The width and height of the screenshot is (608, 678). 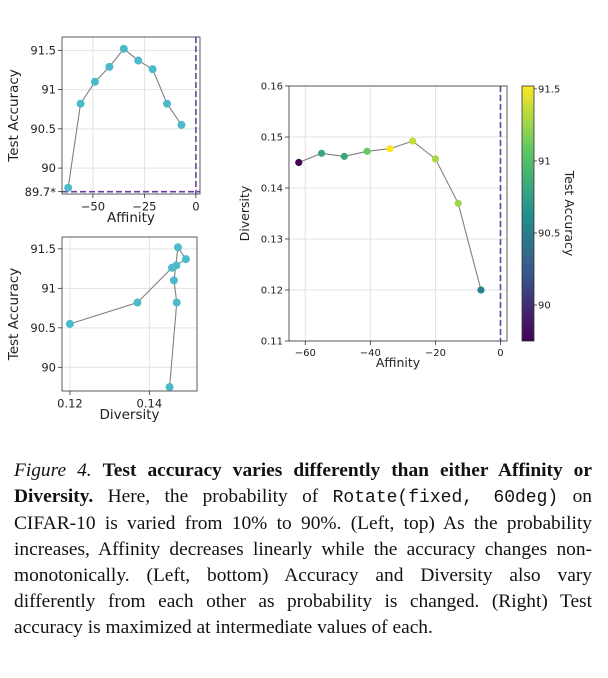 I want to click on x-axis-label: Diversity, so click(x=129, y=415).